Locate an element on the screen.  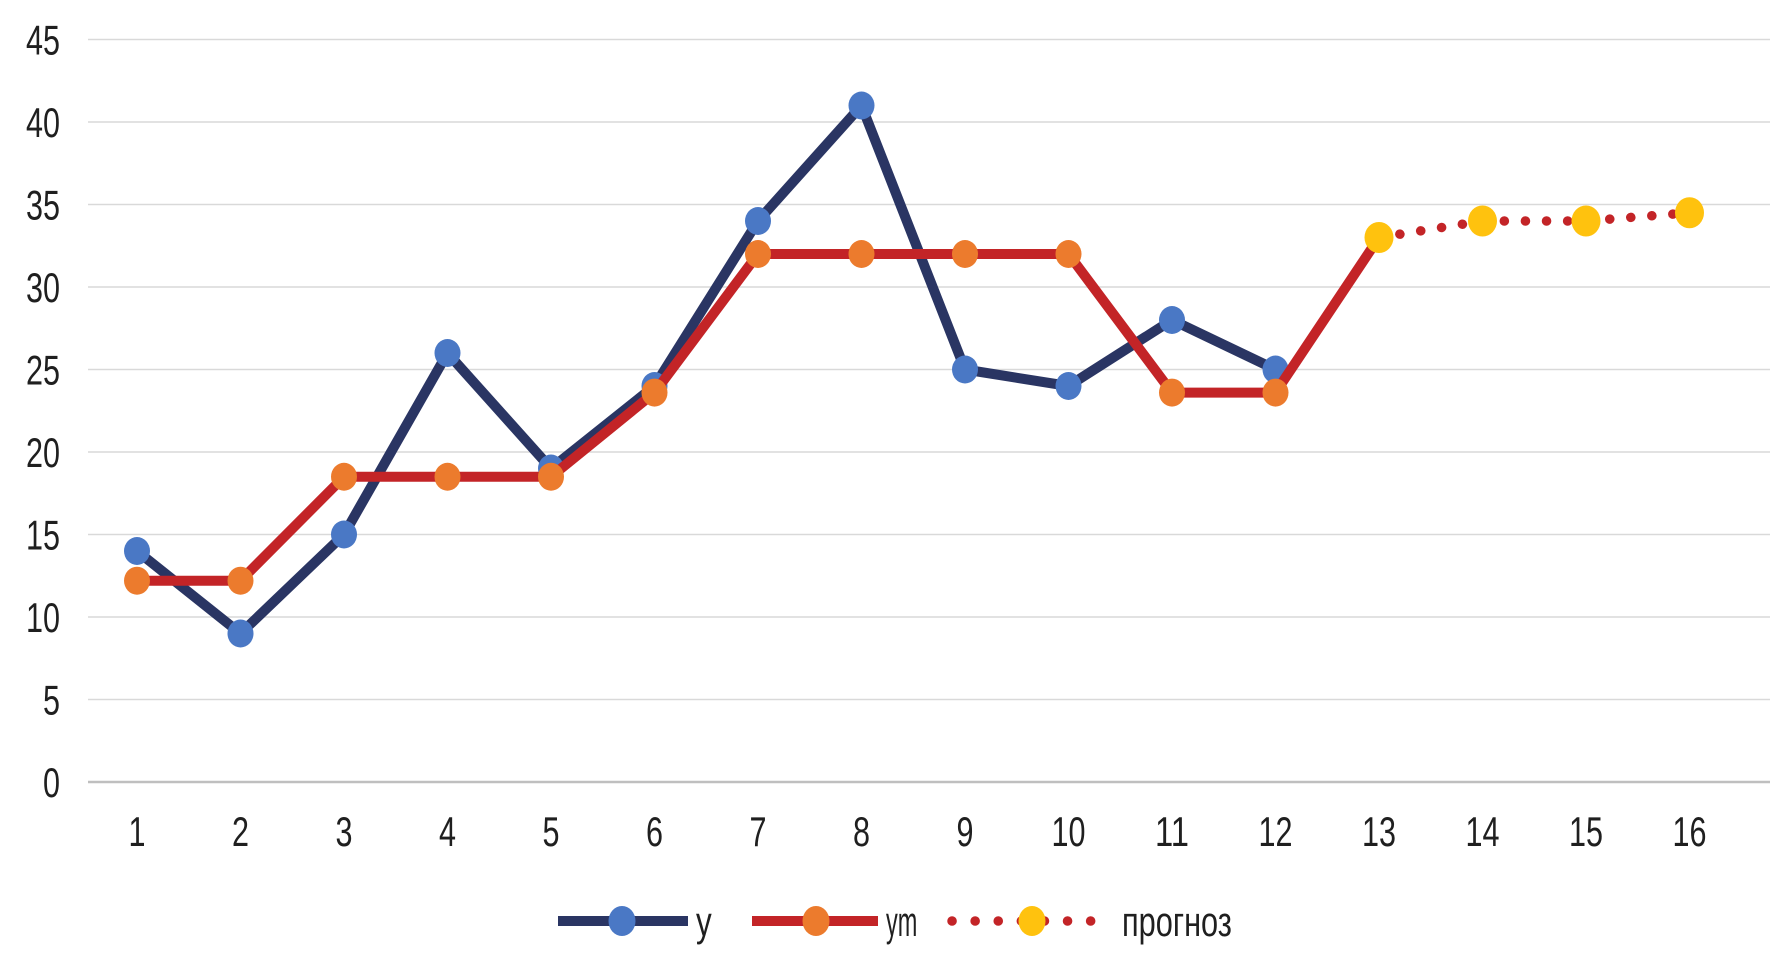
legend-y-marker-swatch is located at coordinates (622, 921).